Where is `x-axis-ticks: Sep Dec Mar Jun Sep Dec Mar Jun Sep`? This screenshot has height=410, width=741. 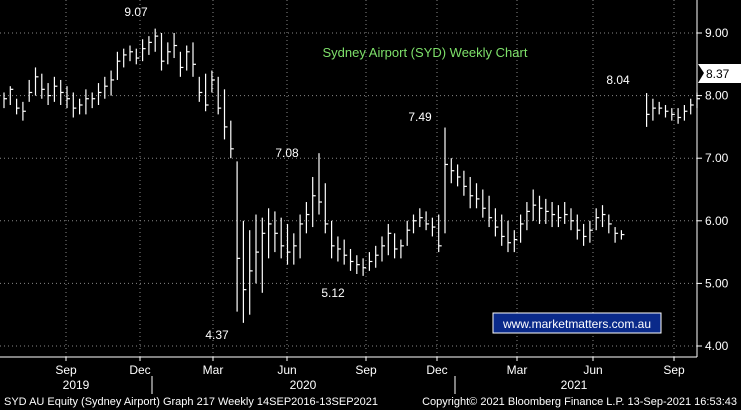
x-axis-ticks: Sep Dec Mar Jun Sep Dec Mar Jun Sep is located at coordinates (370, 367).